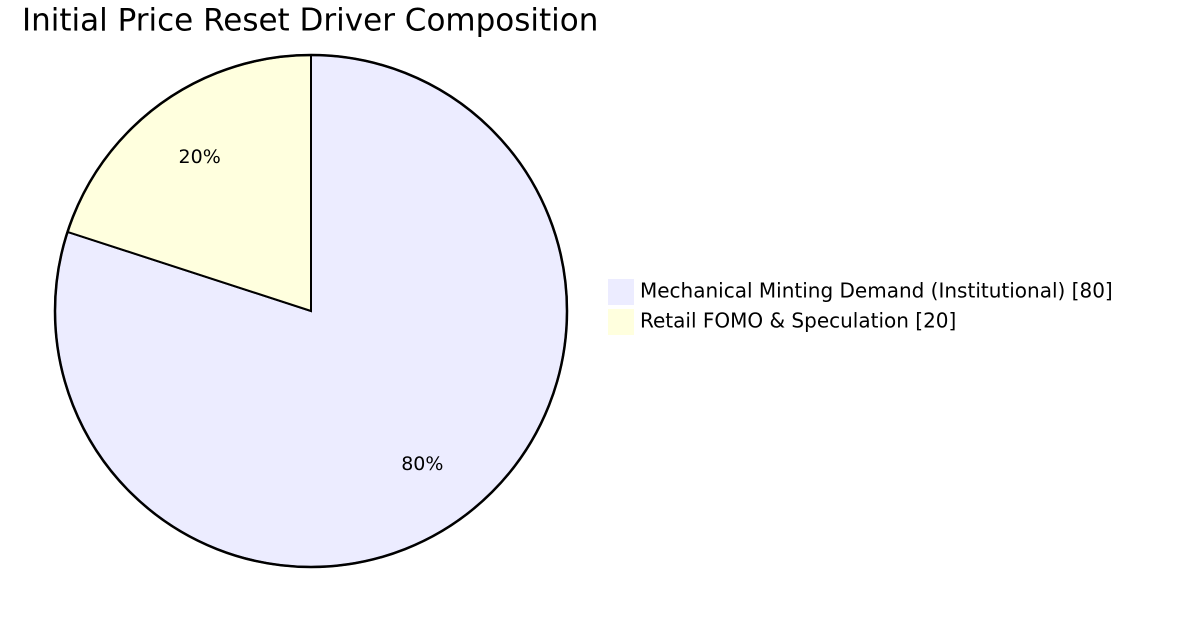 This screenshot has height=622, width=1200. Describe the element at coordinates (798, 321) in the screenshot. I see `legend-text: Retail FOMO & Speculation [20]` at that location.